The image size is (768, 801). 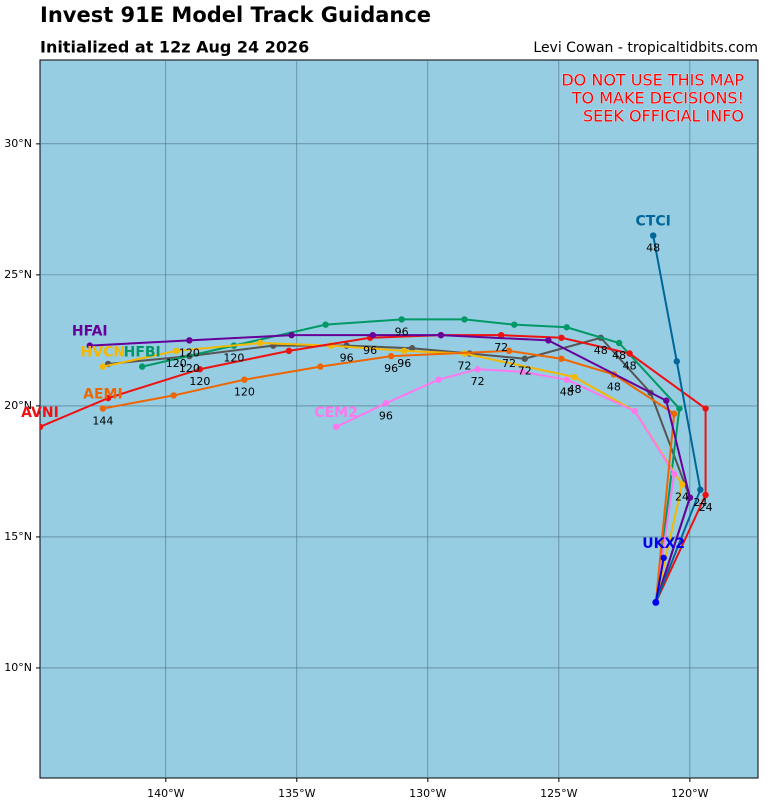 What do you see at coordinates (142, 353) in the screenshot?
I see `model-name: HFBI` at bounding box center [142, 353].